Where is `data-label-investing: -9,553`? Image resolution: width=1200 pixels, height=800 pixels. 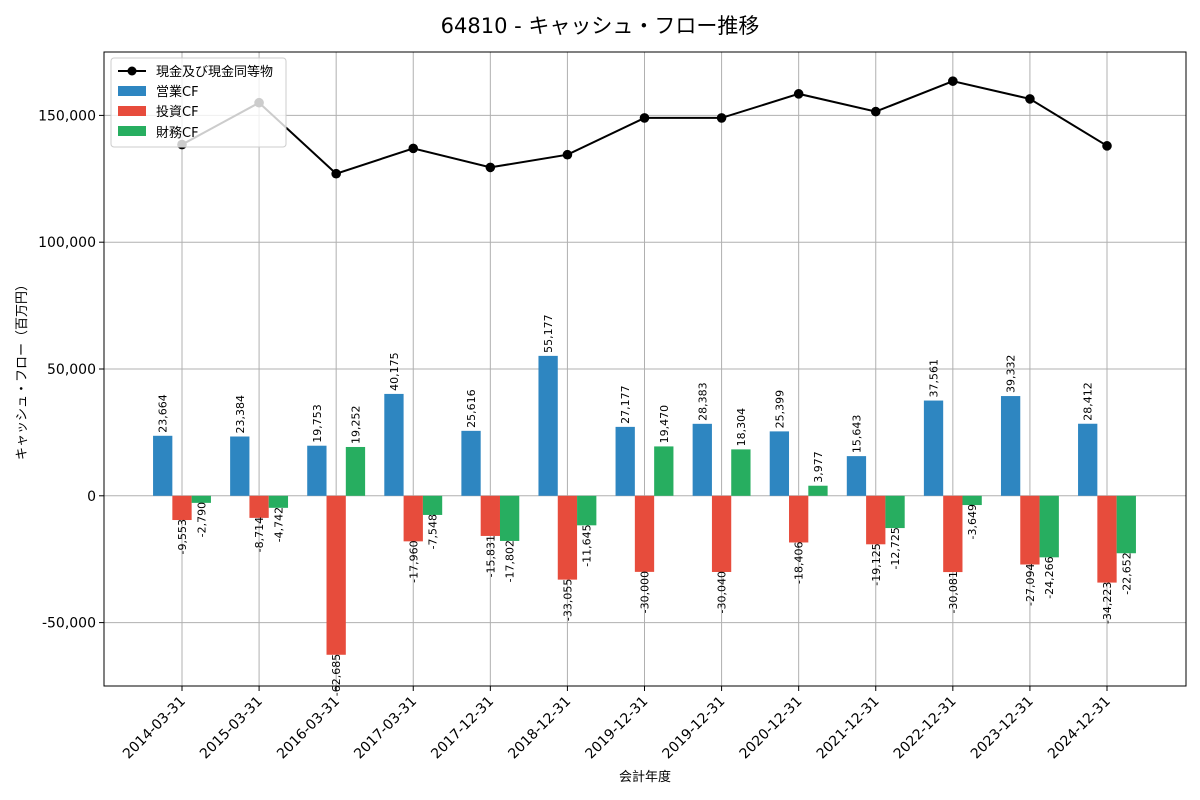 data-label-investing: -9,553 is located at coordinates (182, 536).